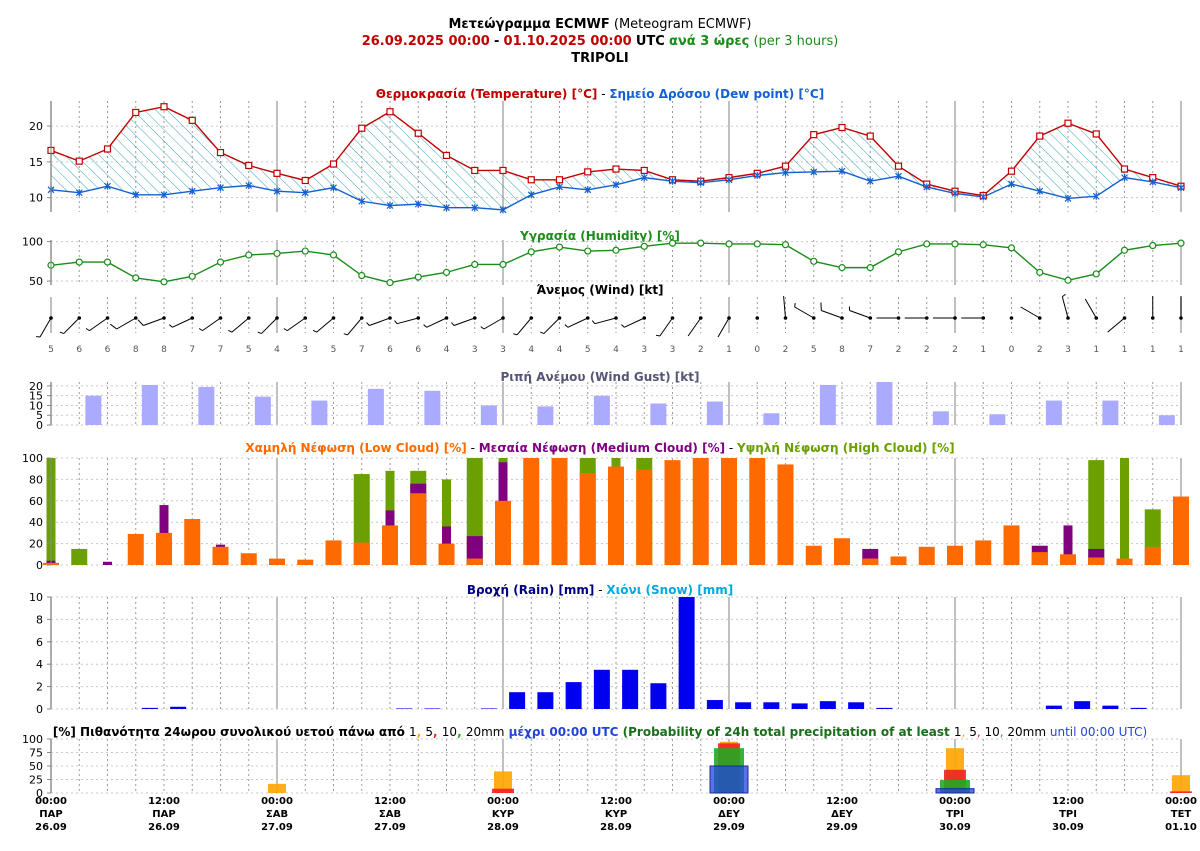 The width and height of the screenshot is (1200, 851). I want to click on precip-y-tick-label: 2, so click(39, 687).